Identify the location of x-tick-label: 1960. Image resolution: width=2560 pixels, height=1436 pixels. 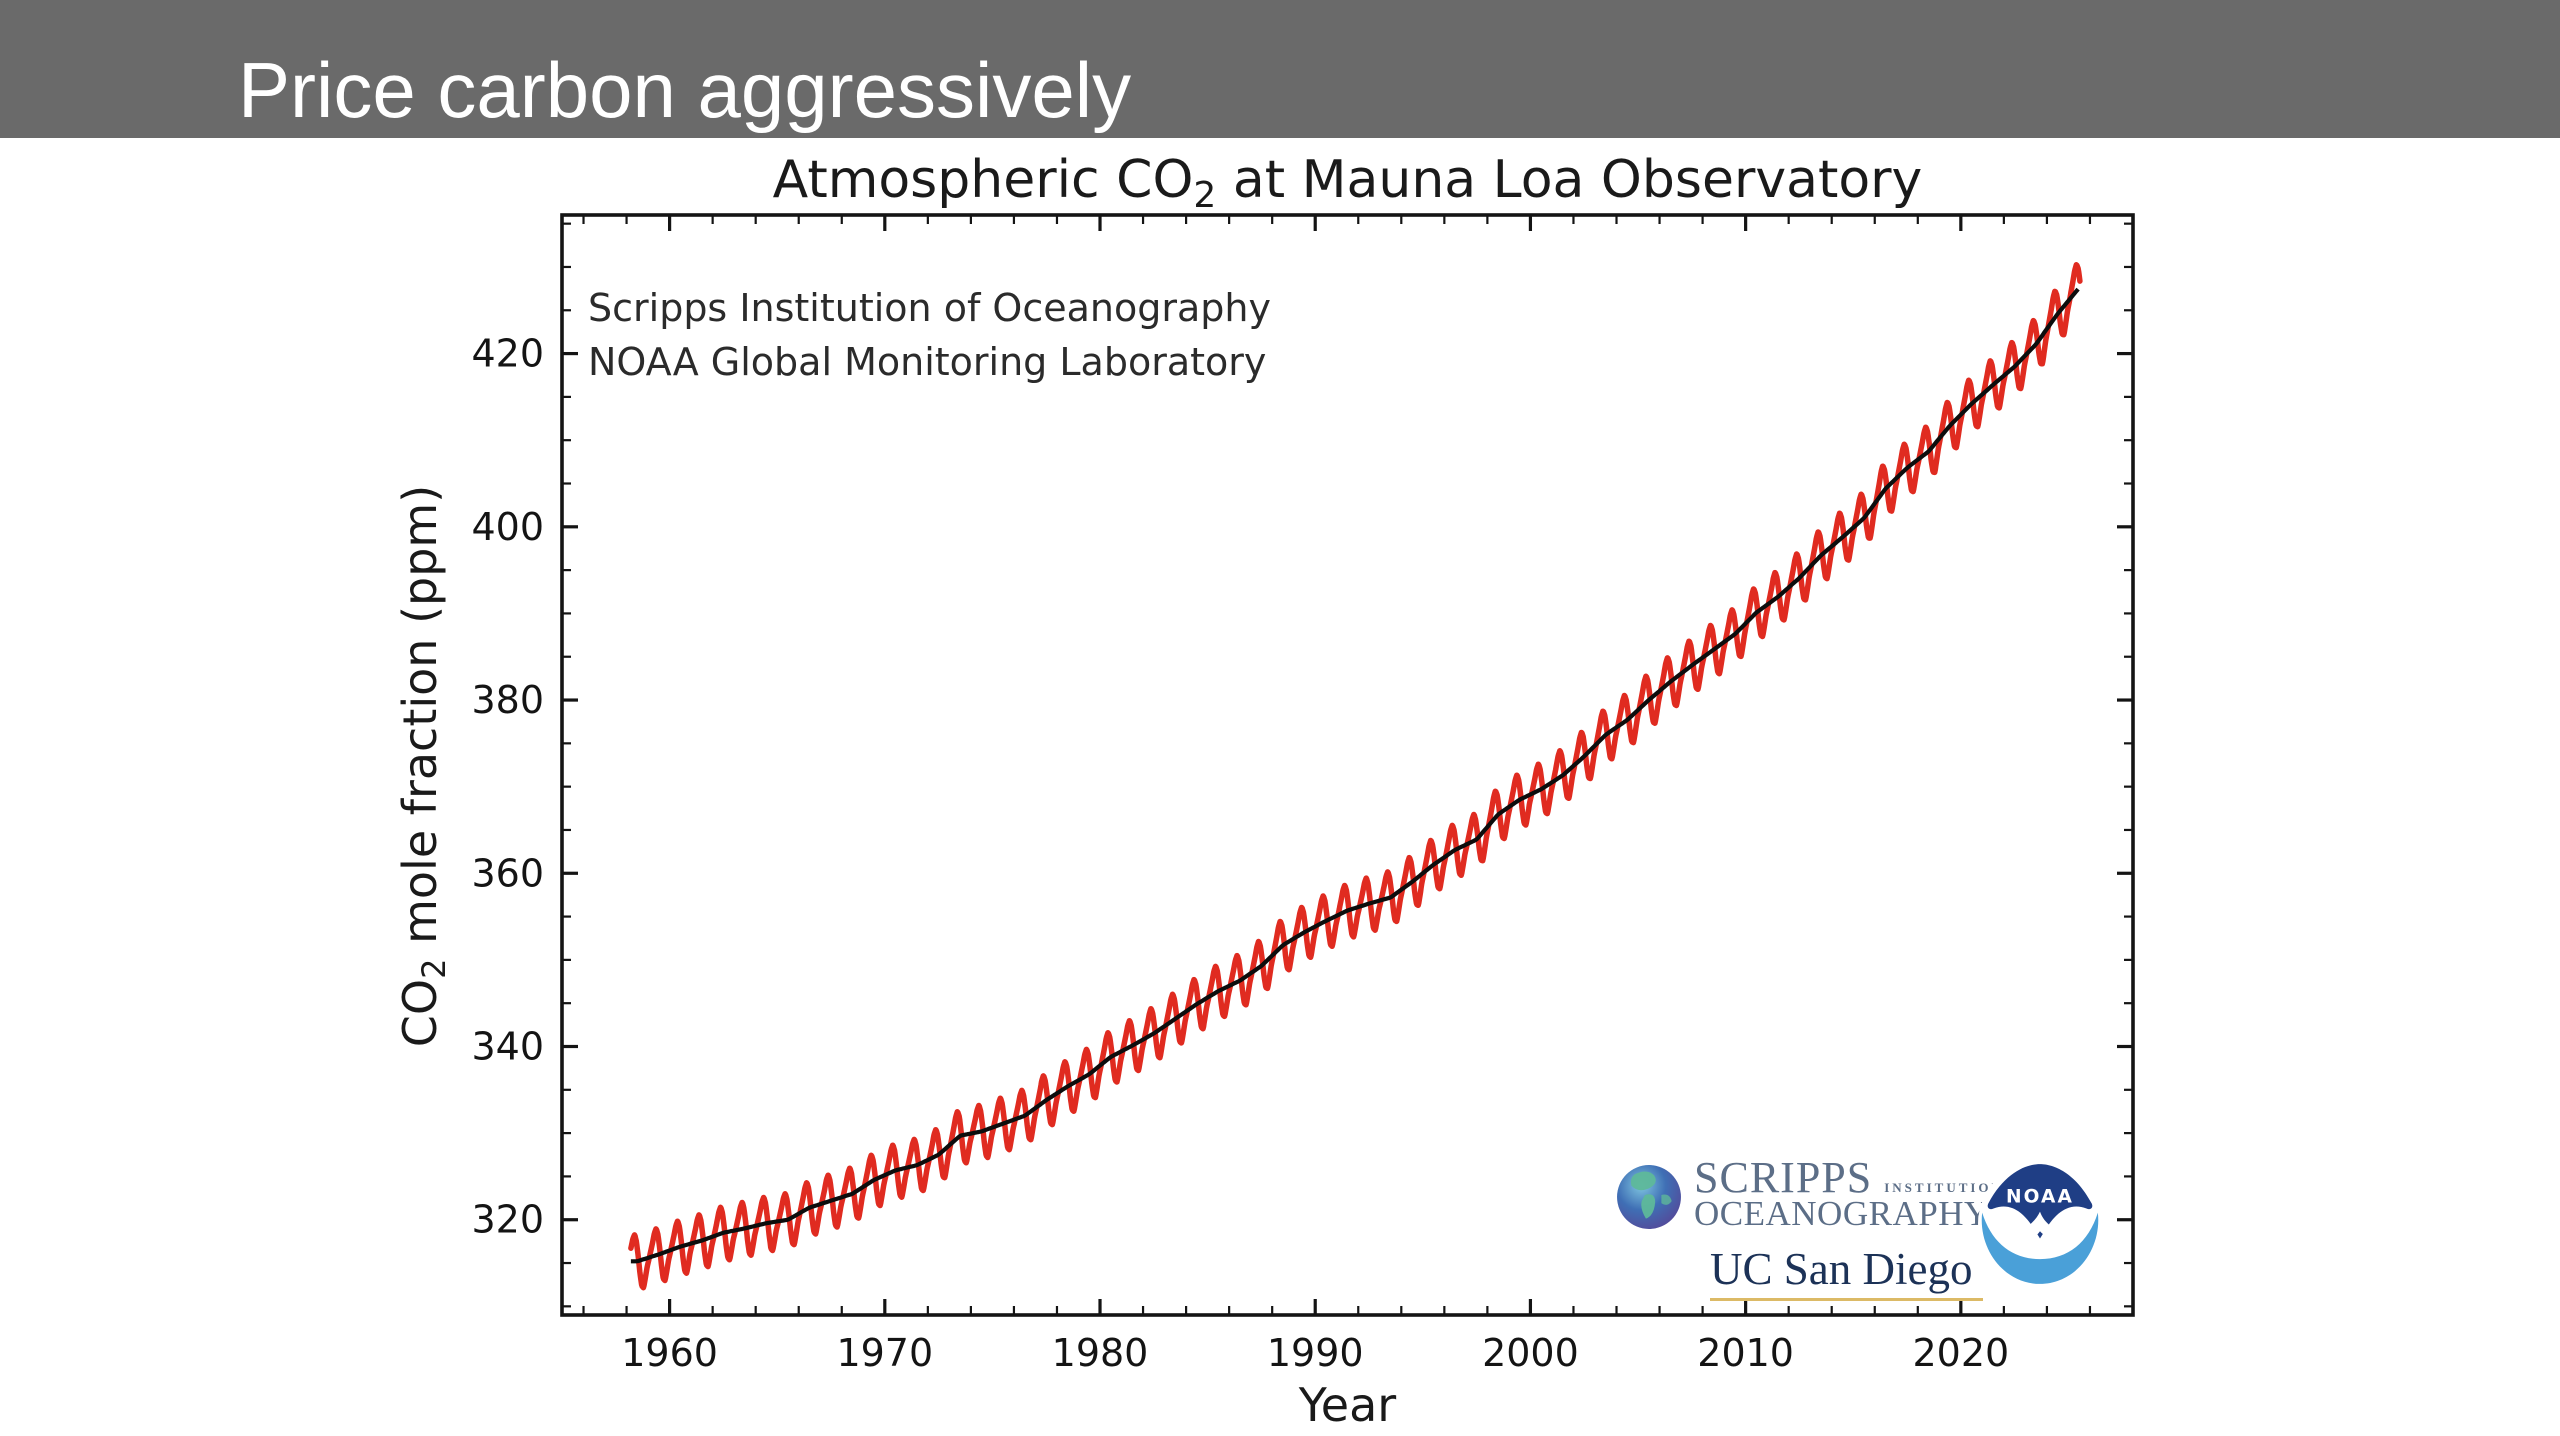
(669, 1353).